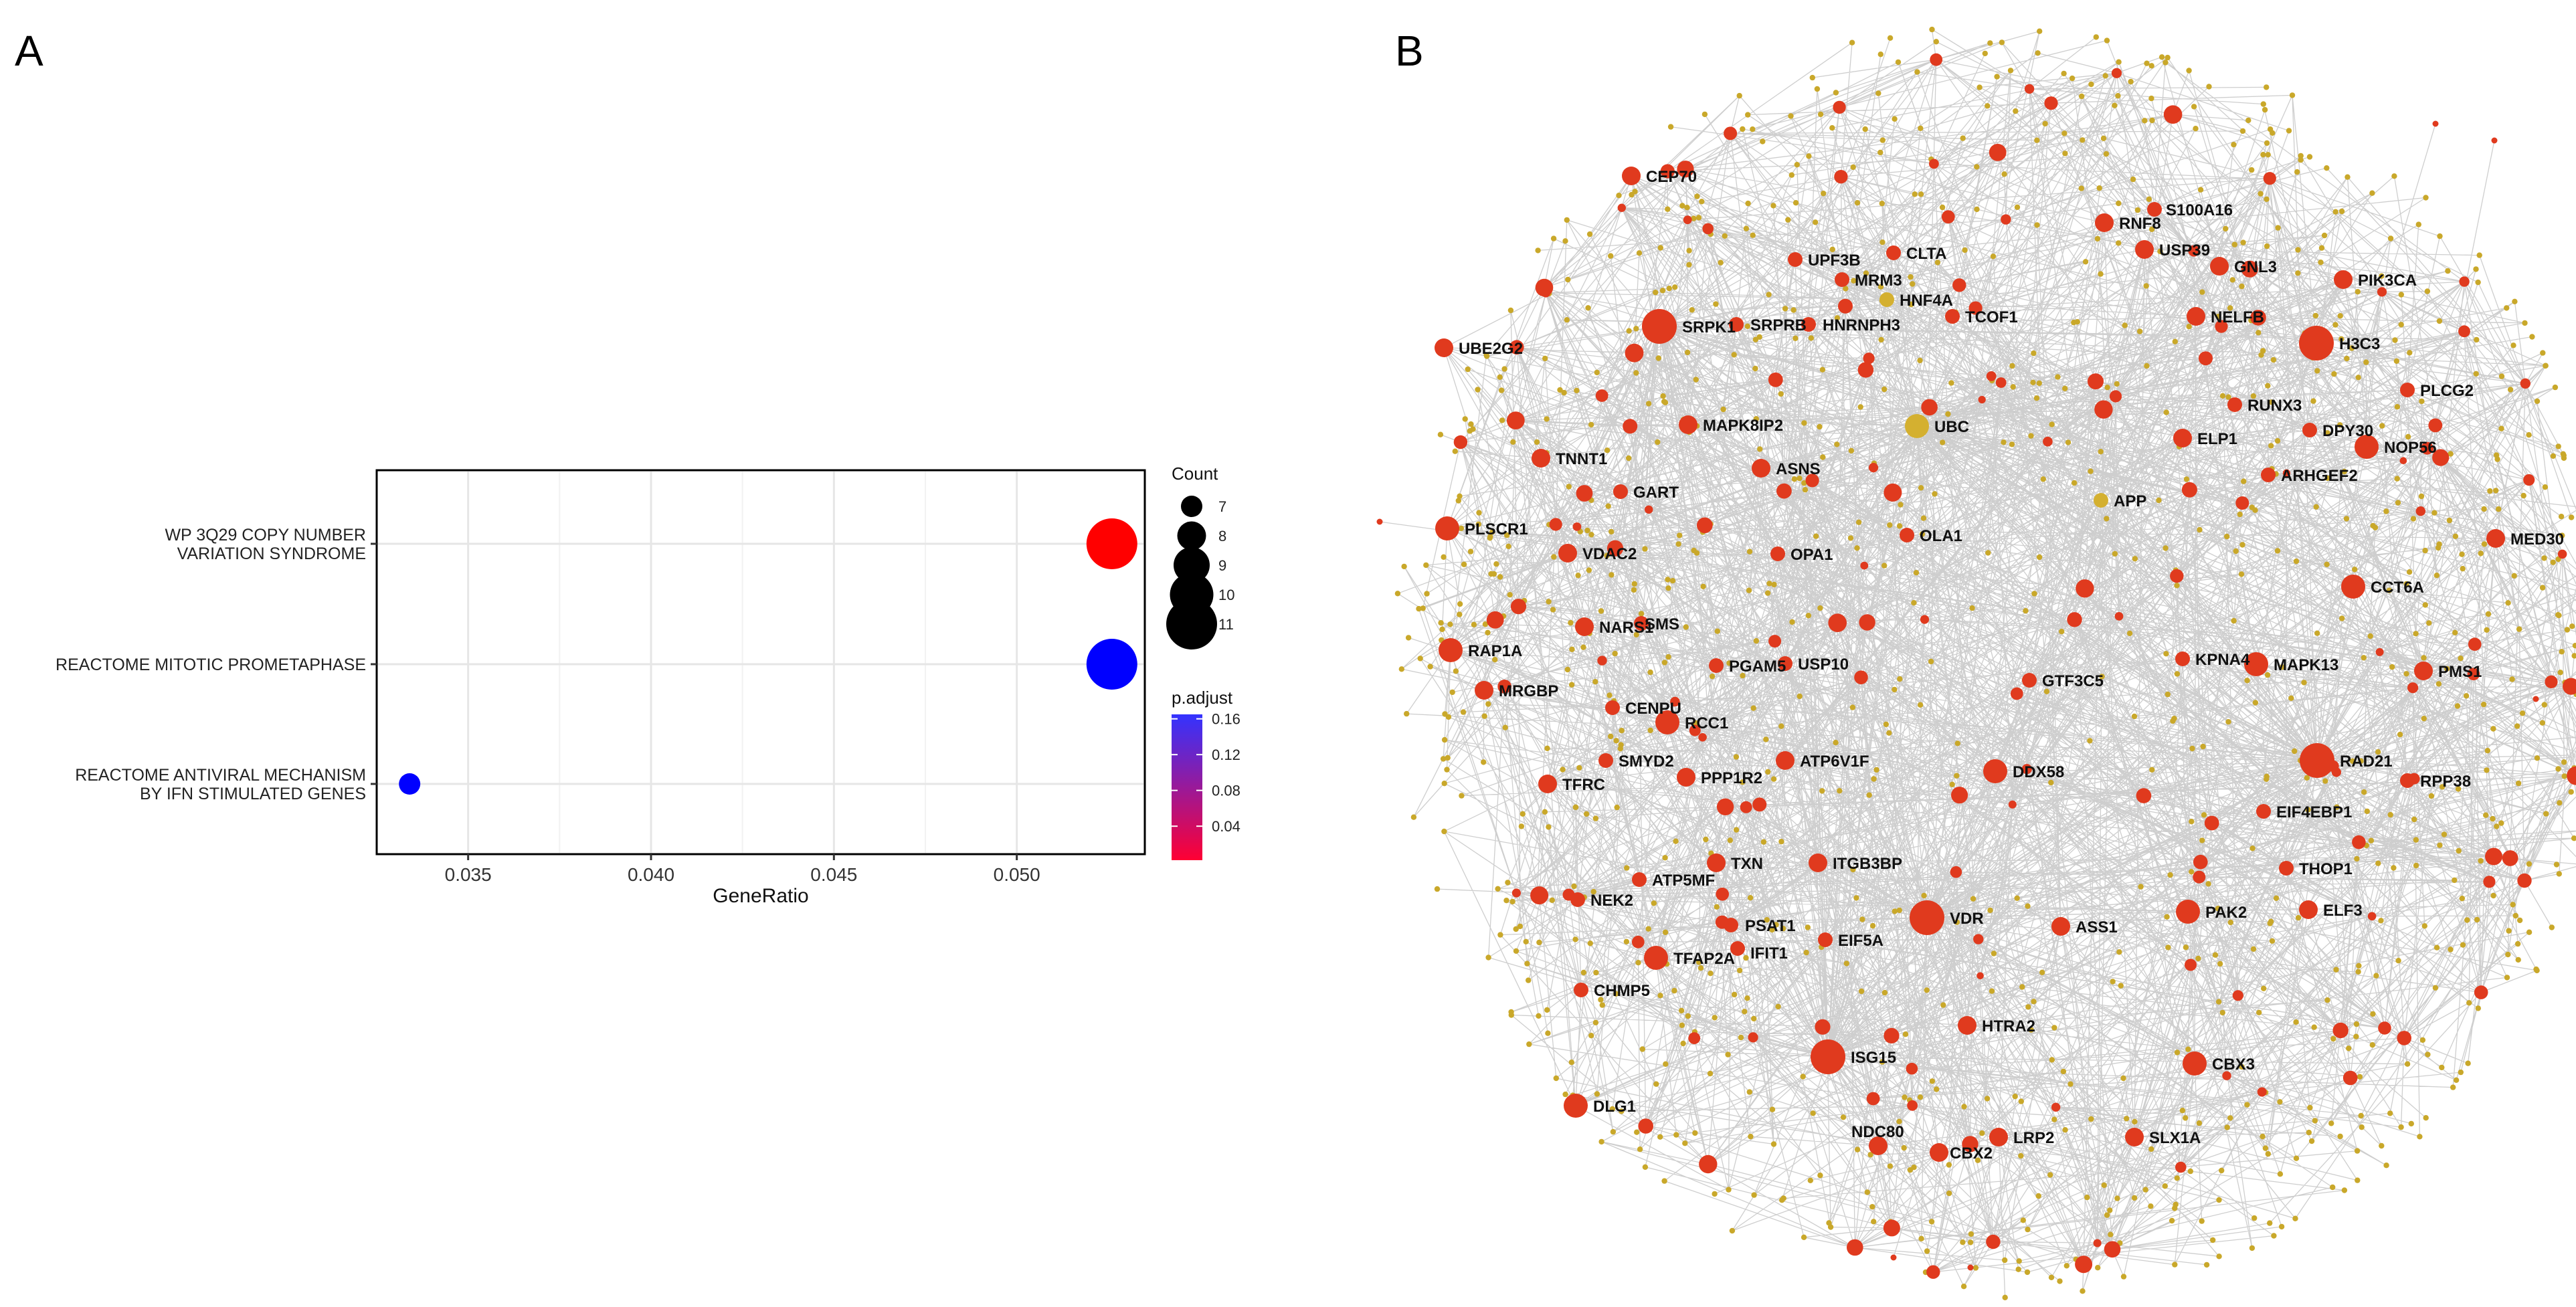 Image resolution: width=2576 pixels, height=1307 pixels. Describe the element at coordinates (760, 662) in the screenshot. I see `grid-lines` at that location.